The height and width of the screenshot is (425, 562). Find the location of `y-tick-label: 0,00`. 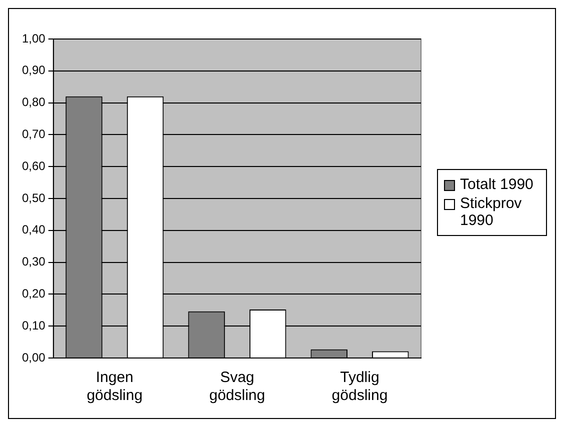

y-tick-label: 0,00 is located at coordinates (34, 357).